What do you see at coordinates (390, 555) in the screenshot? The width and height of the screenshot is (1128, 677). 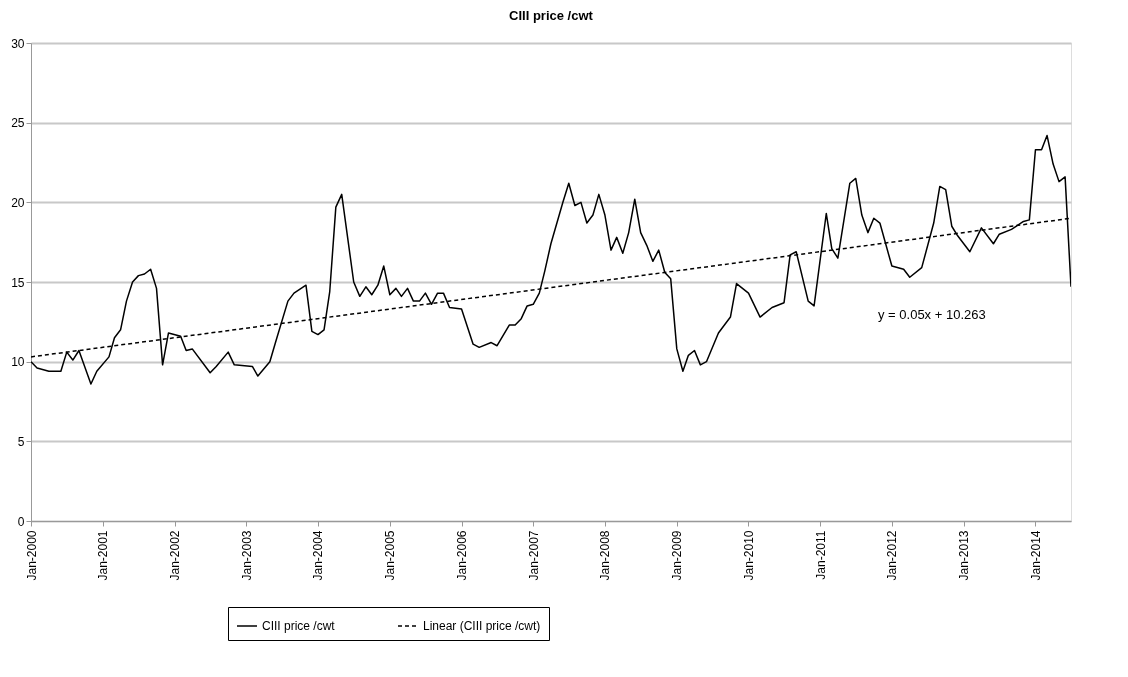 I see `x-tick-label: Jan-2005` at bounding box center [390, 555].